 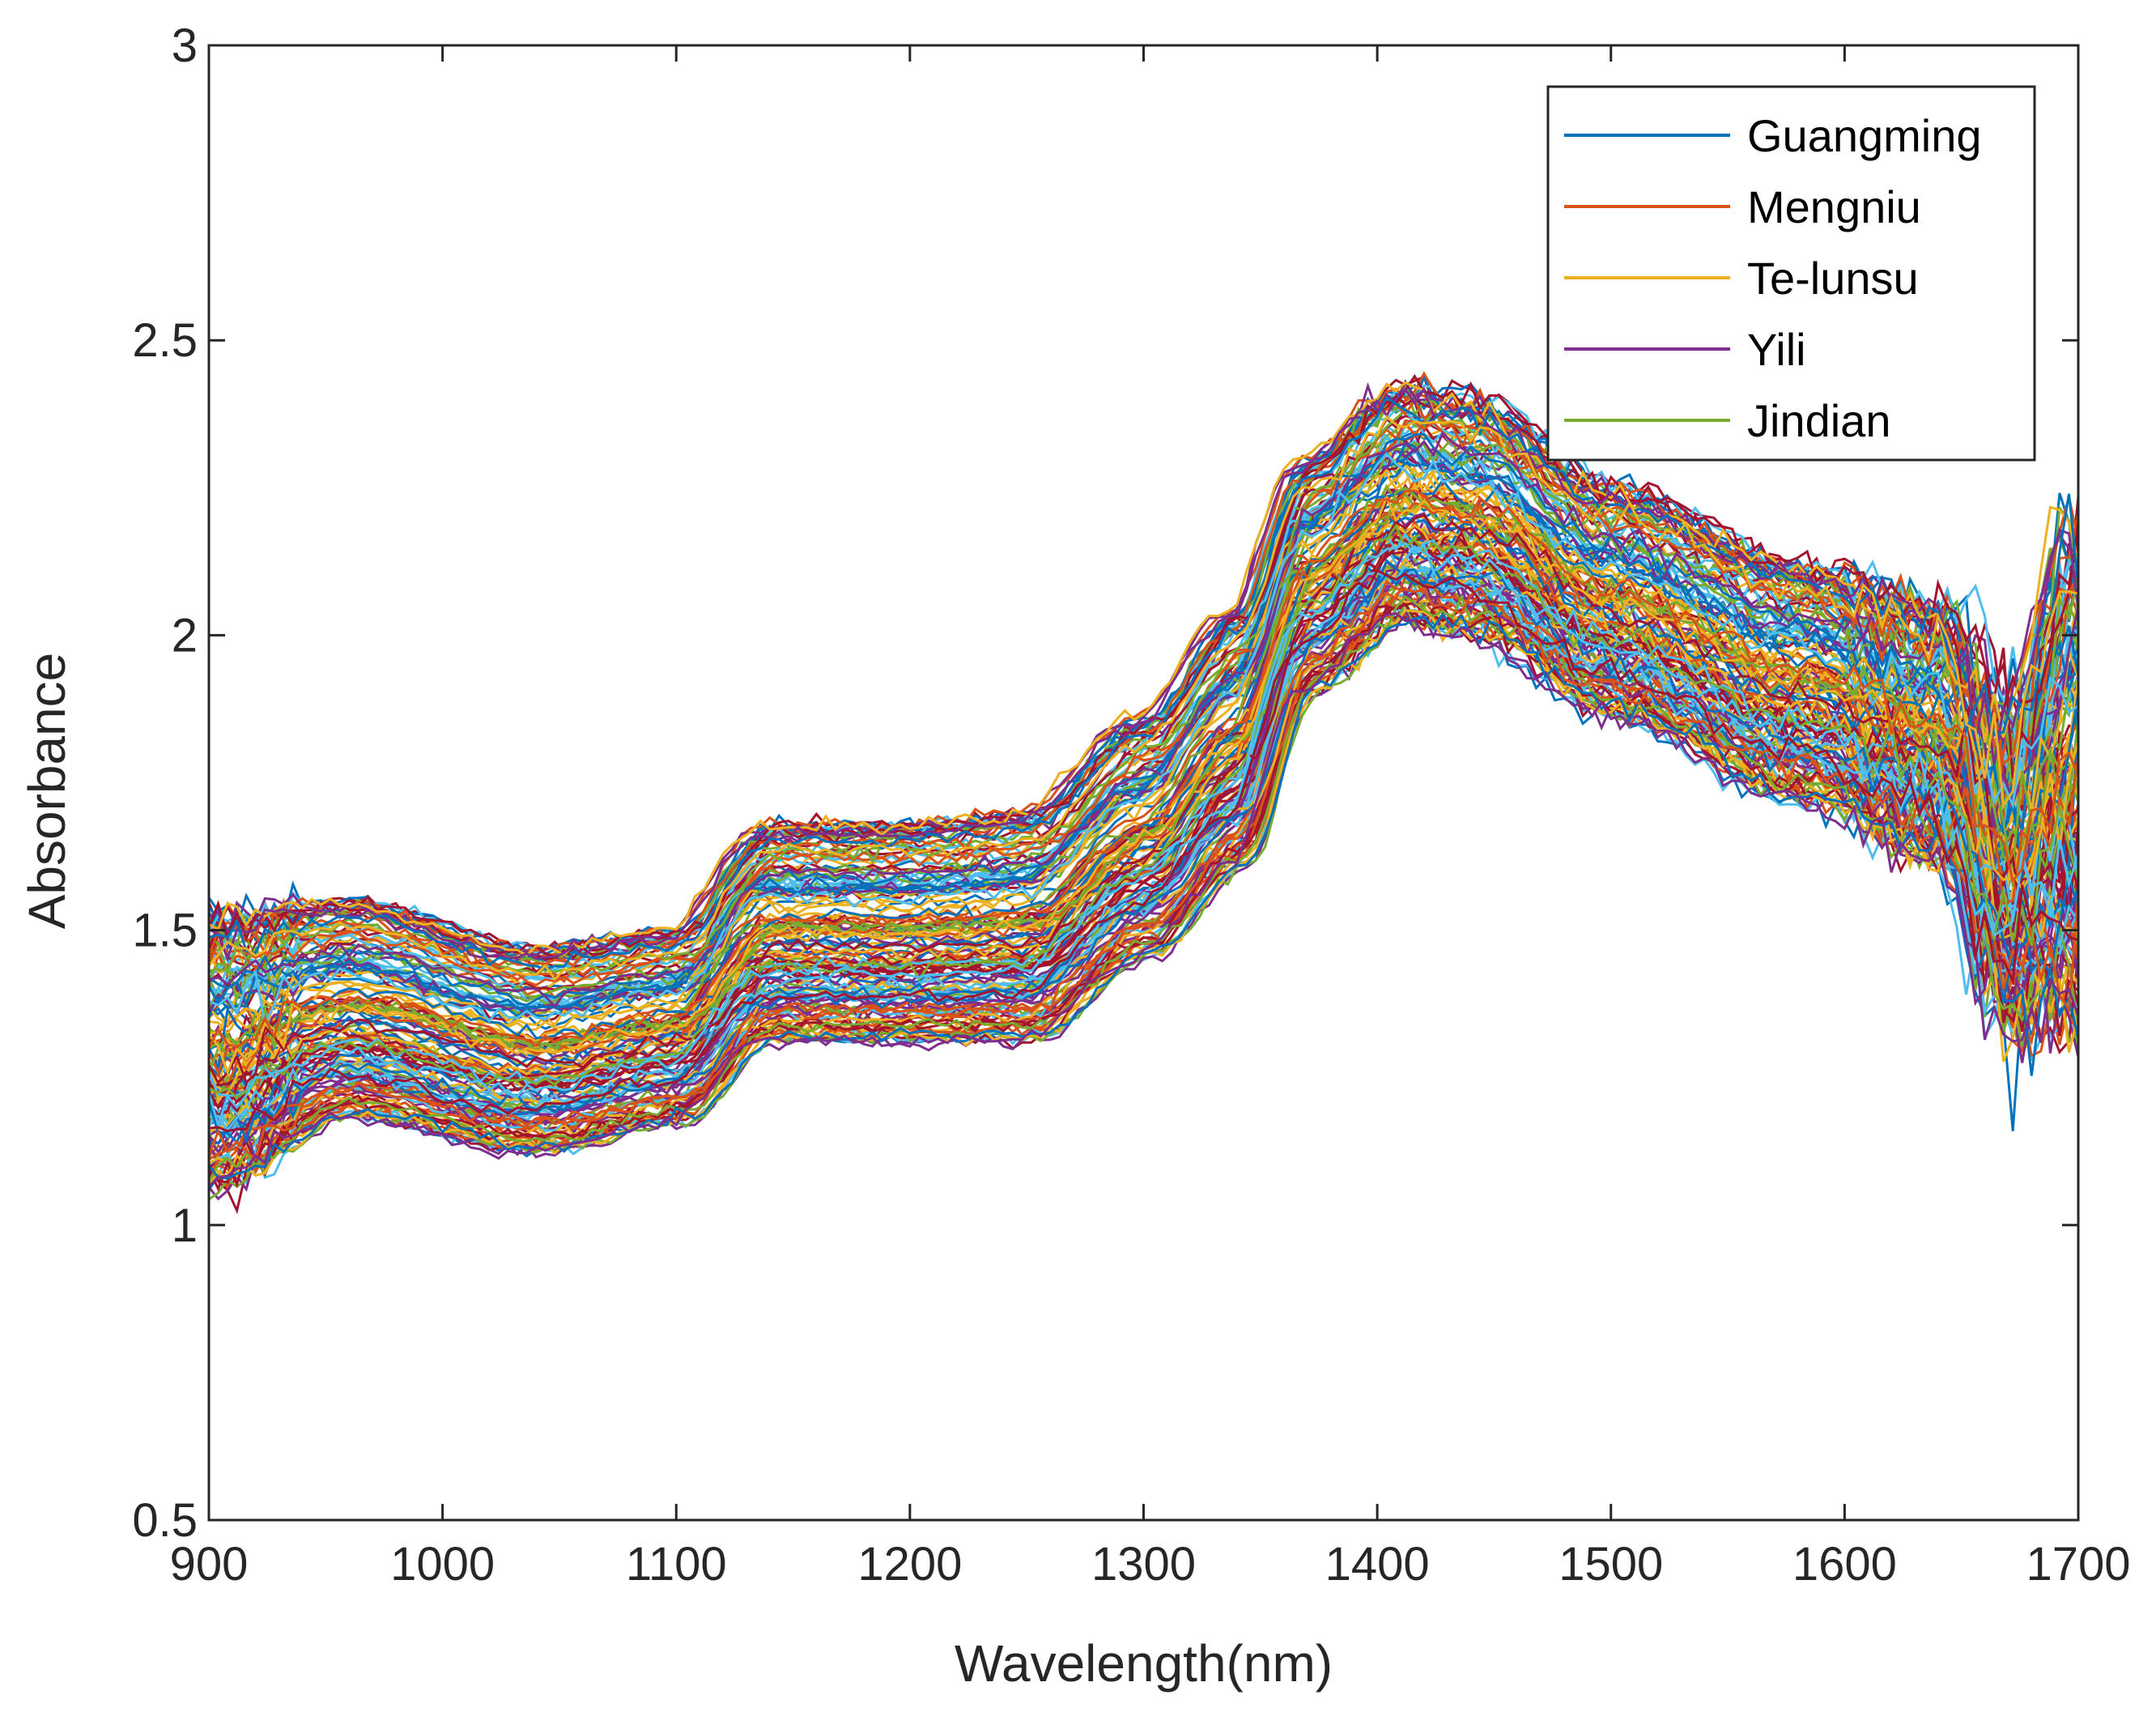 What do you see at coordinates (1777, 349) in the screenshot?
I see `legend-label-4: Yili` at bounding box center [1777, 349].